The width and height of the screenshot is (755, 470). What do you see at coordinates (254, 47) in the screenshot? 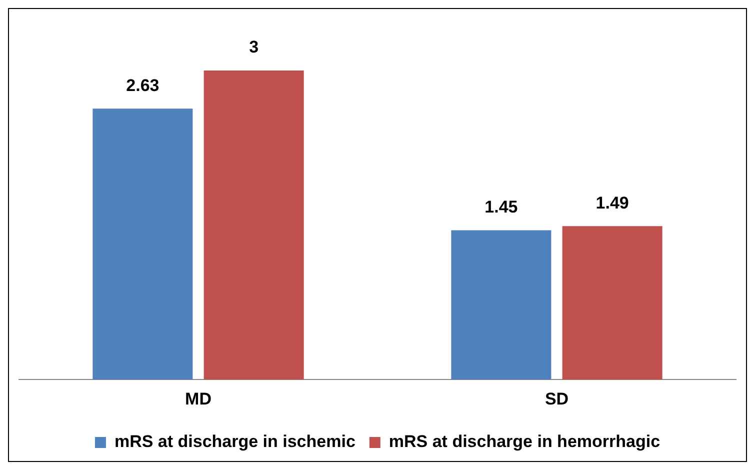
I see `data-label: 3` at bounding box center [254, 47].